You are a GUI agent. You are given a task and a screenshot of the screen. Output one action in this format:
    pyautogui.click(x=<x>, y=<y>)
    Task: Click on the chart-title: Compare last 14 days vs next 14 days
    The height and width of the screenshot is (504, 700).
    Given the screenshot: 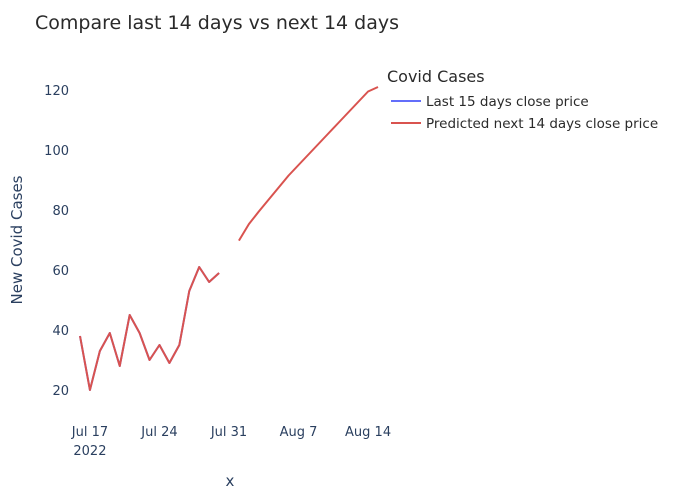 What is the action you would take?
    pyautogui.click(x=217, y=23)
    